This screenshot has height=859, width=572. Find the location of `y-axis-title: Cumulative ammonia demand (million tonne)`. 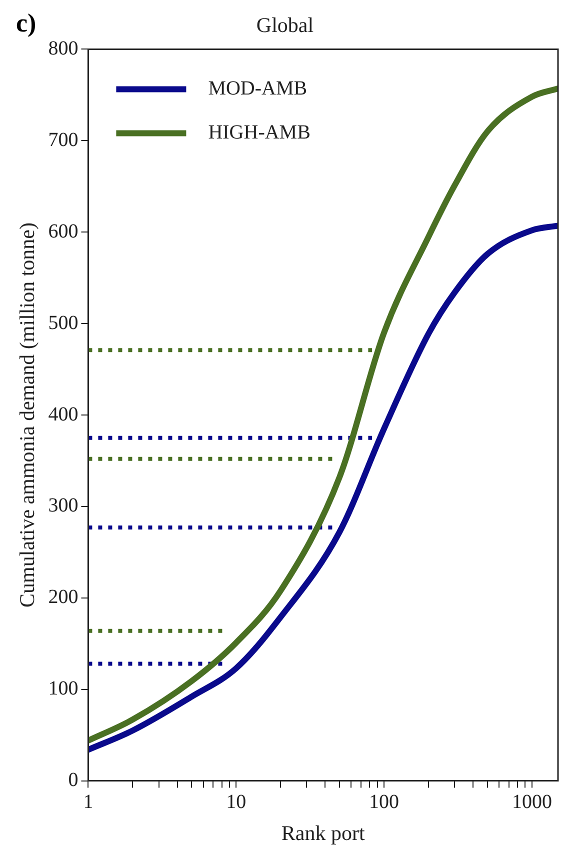

y-axis-title: Cumulative ammonia demand (million tonne) is located at coordinates (27, 415).